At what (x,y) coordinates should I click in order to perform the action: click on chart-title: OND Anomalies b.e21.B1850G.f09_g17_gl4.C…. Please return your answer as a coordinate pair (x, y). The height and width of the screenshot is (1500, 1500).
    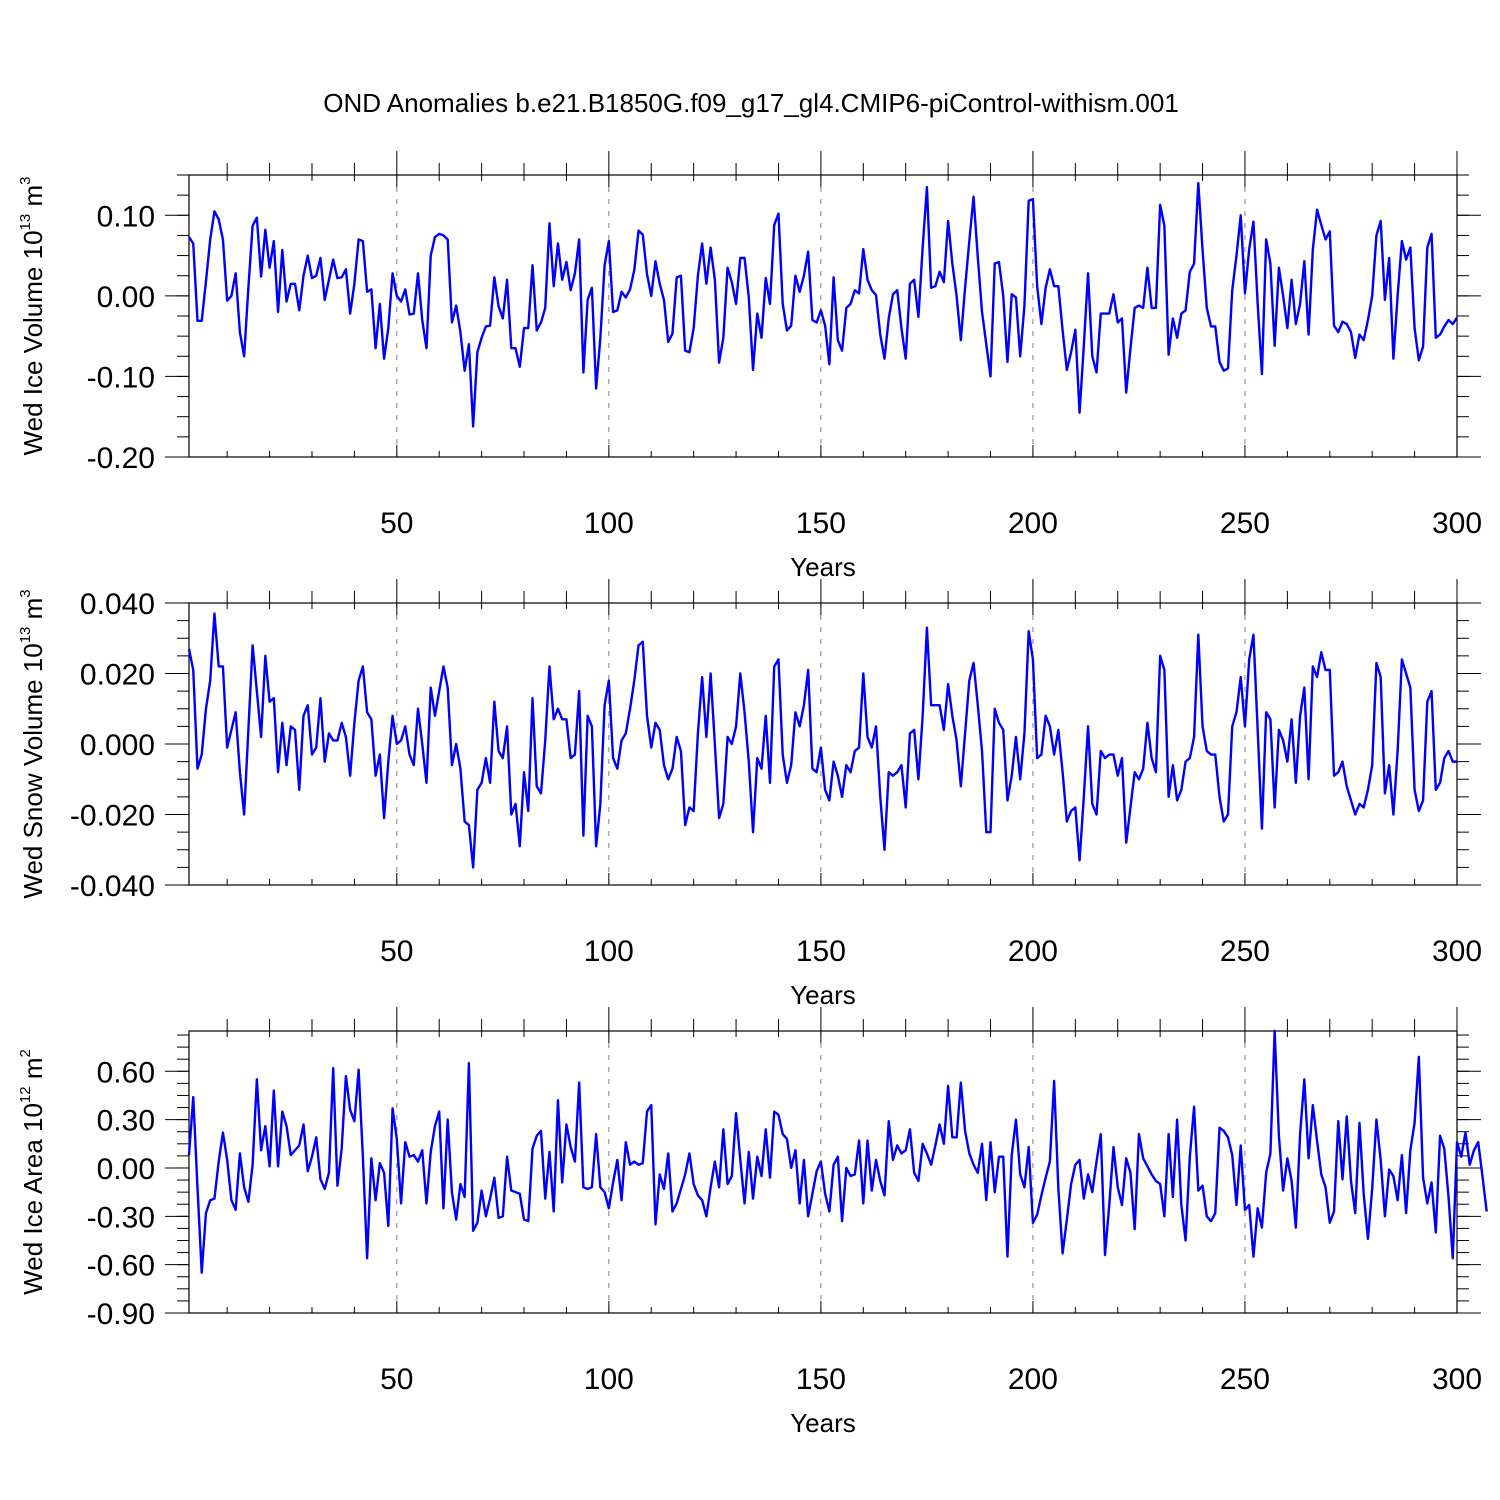
    Looking at the image, I should click on (751, 103).